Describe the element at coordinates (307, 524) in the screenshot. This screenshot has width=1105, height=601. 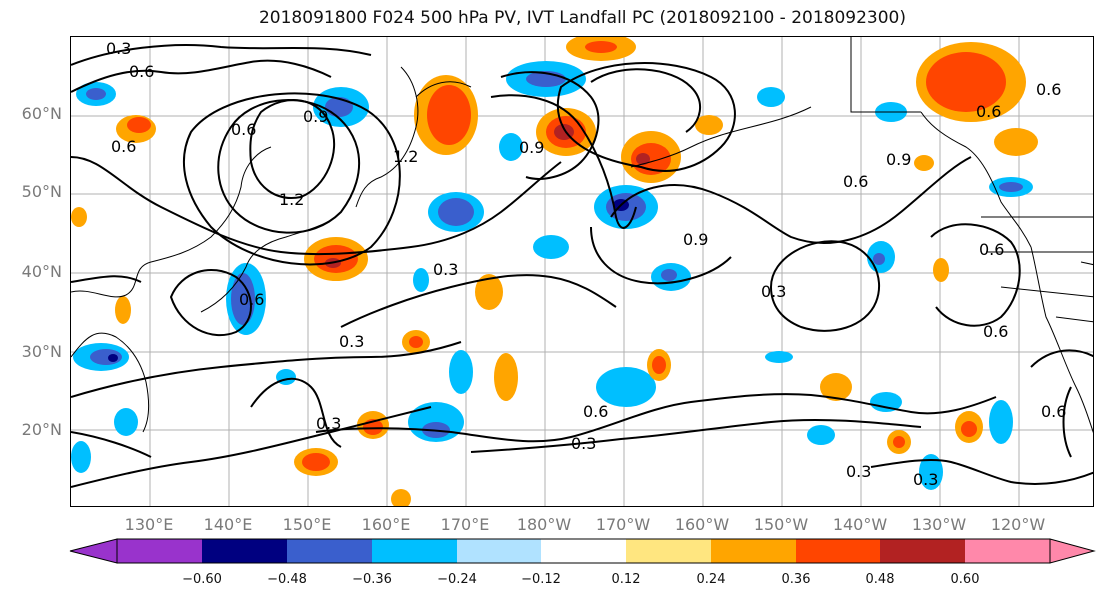
I see `lon-label-150e: 150°E` at that location.